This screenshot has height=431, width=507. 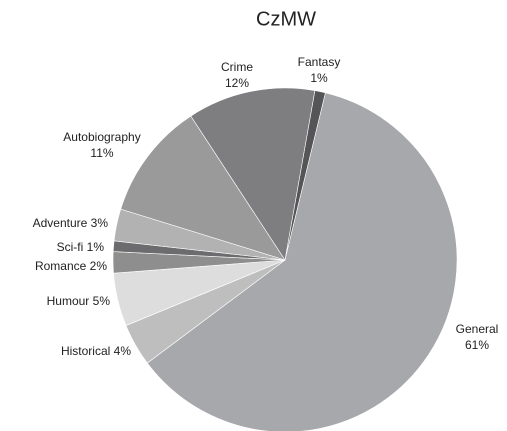 I want to click on slice-label: Humour, so click(x=68, y=301).